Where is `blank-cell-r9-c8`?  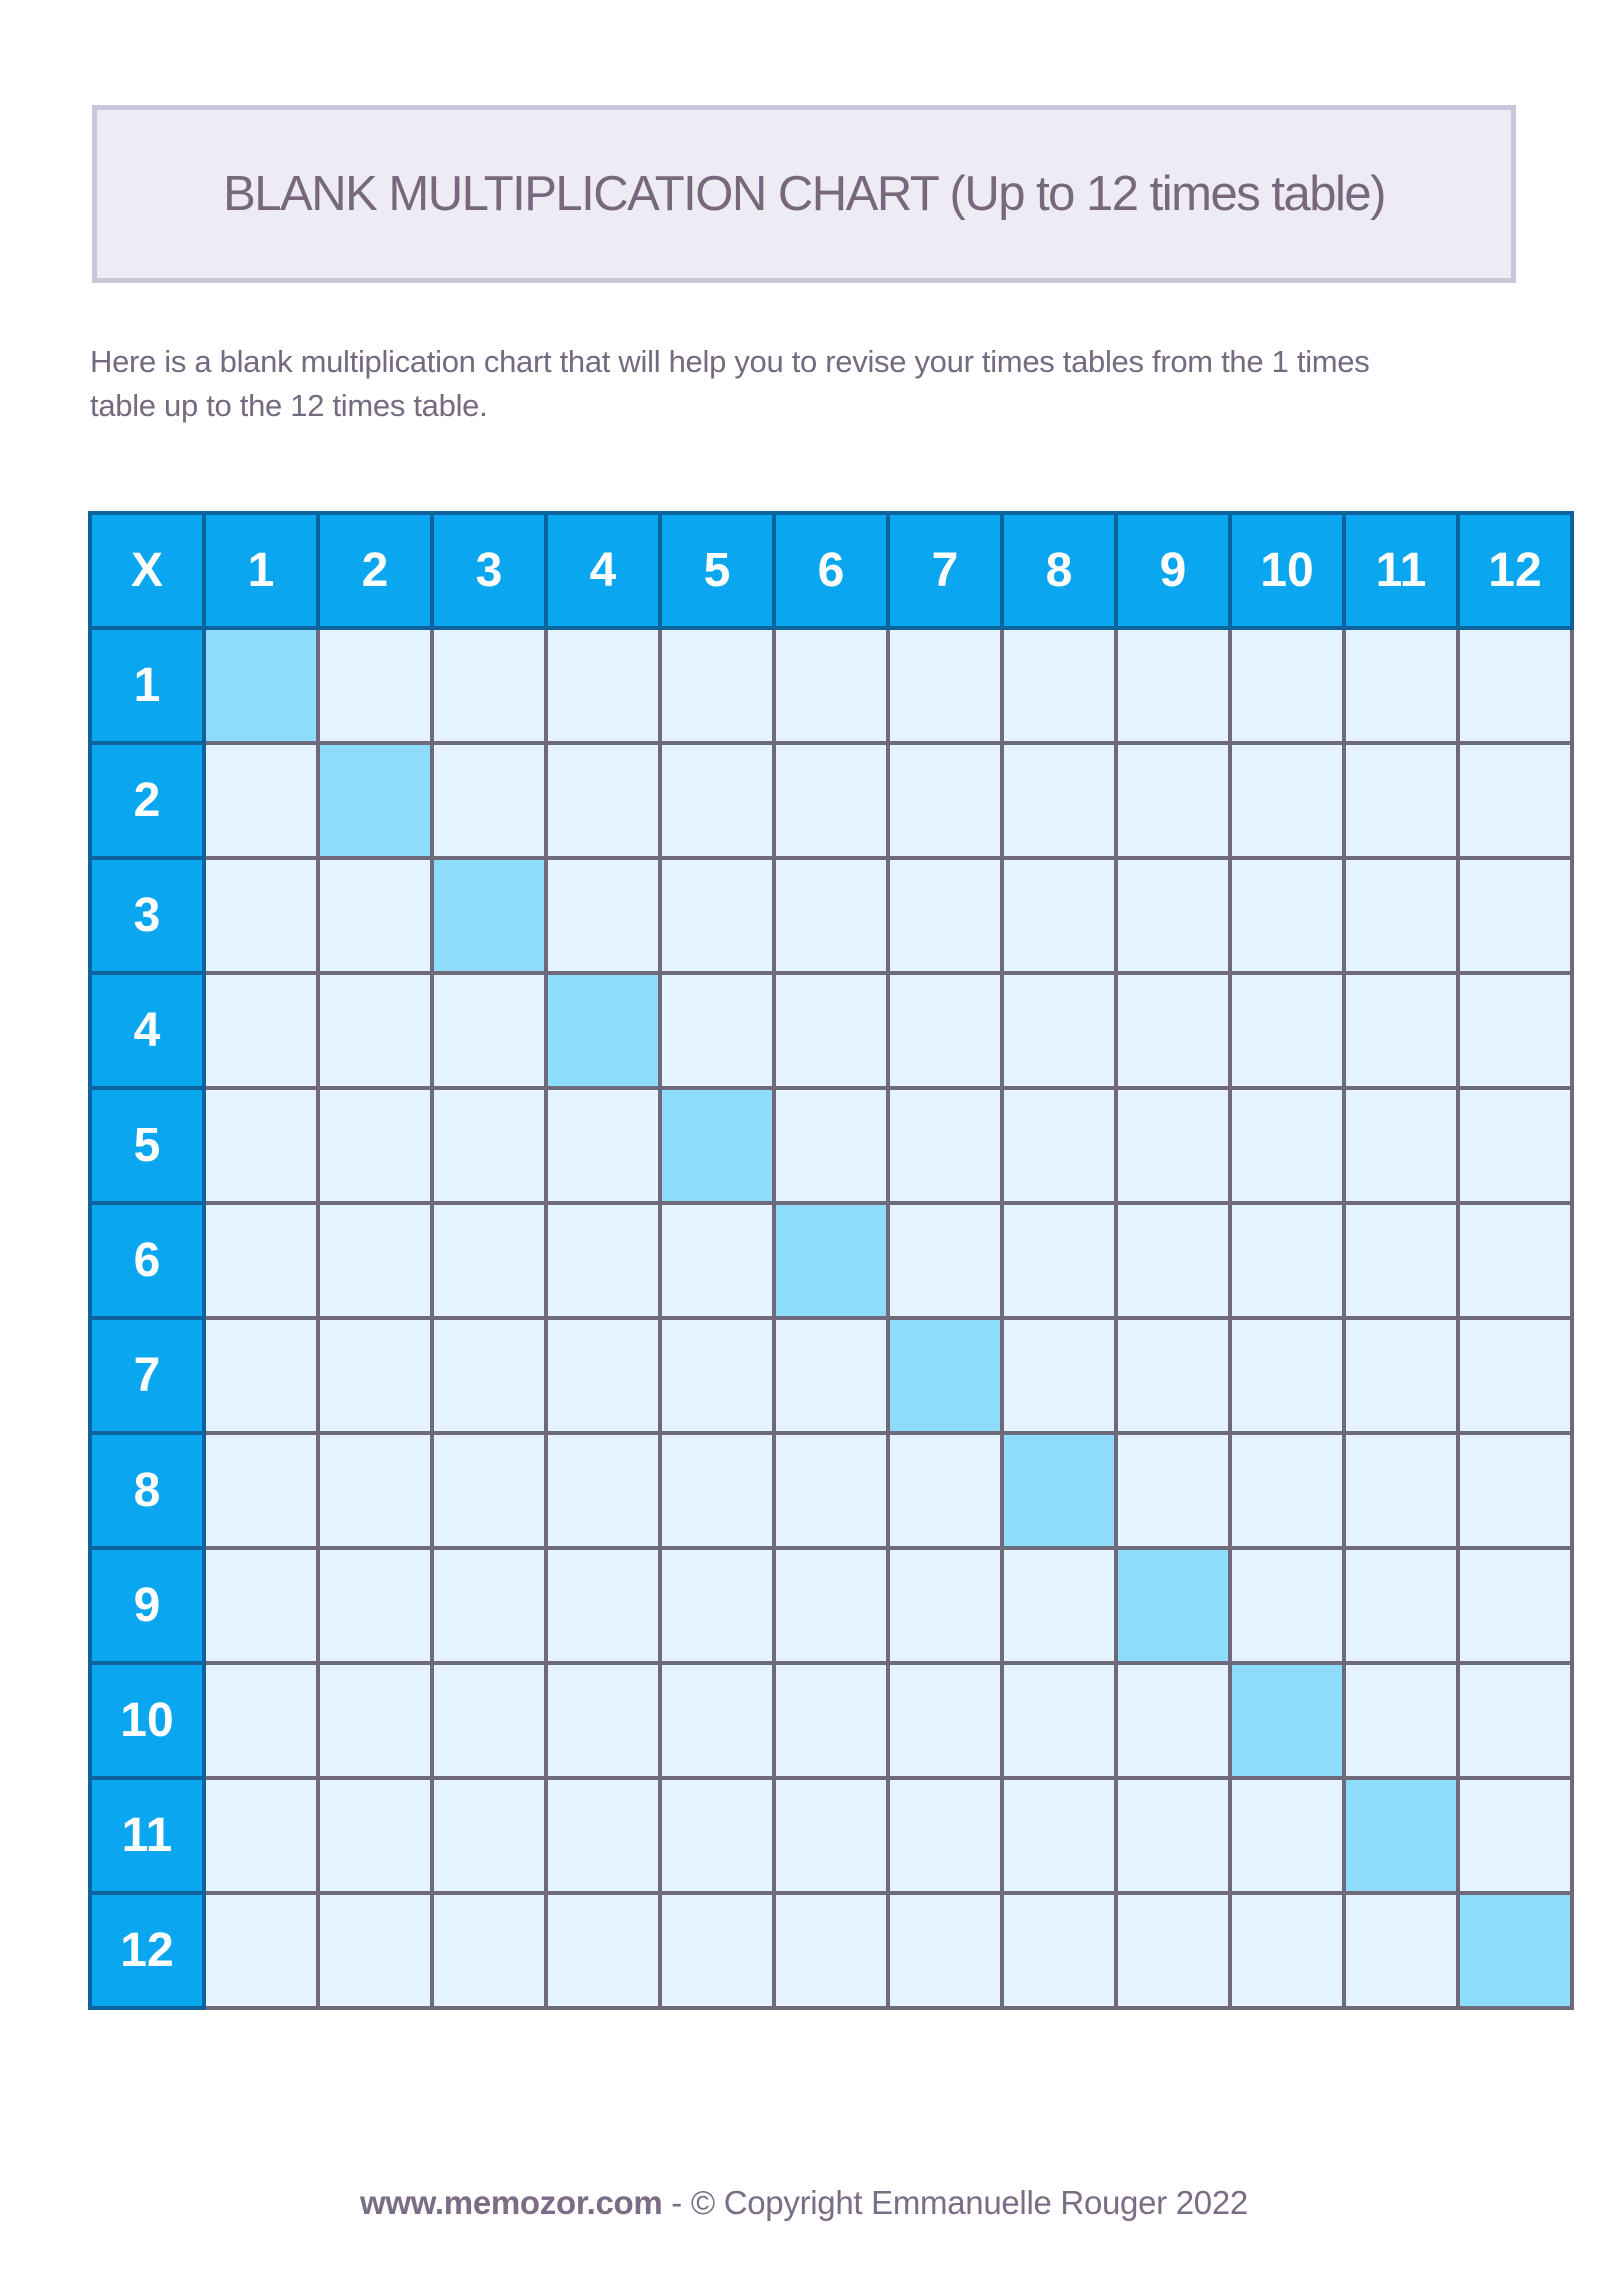
blank-cell-r9-c8 is located at coordinates (1059, 1605).